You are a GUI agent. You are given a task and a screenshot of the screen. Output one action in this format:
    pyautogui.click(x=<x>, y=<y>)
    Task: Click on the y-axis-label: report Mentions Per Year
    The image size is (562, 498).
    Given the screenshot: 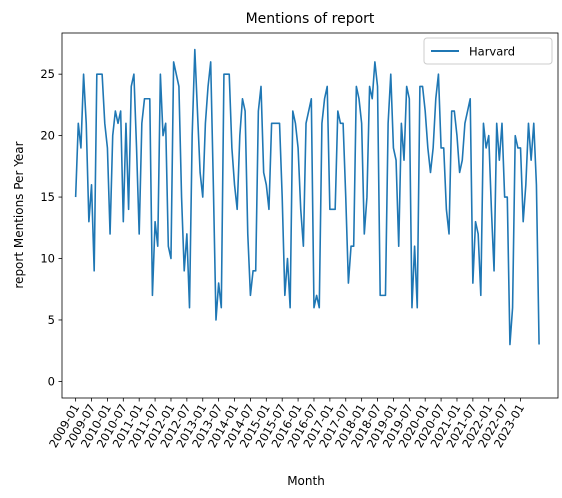 What is the action you would take?
    pyautogui.click(x=19, y=214)
    